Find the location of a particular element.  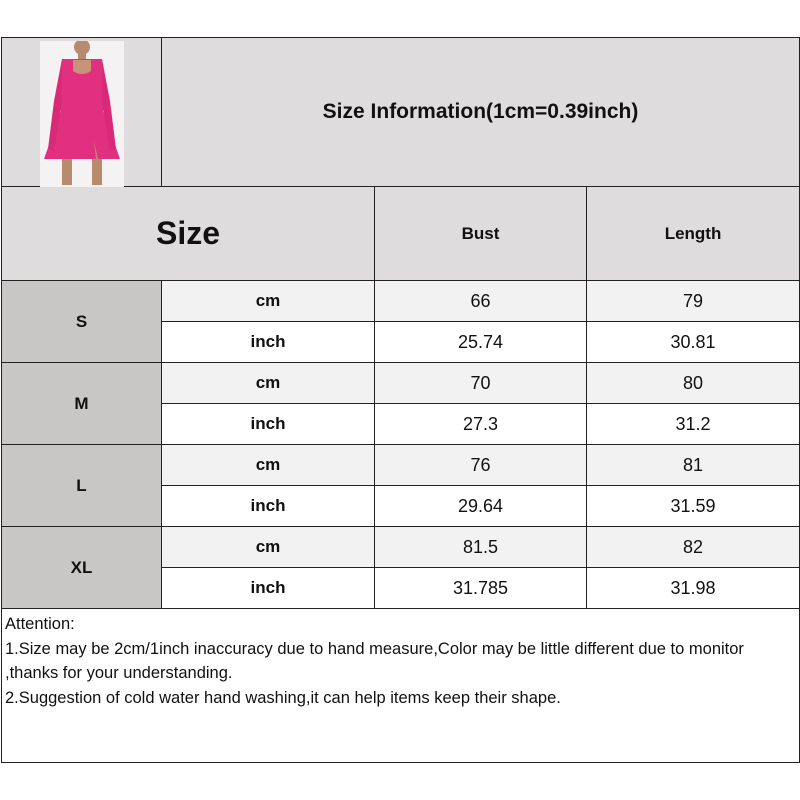

bust-value: 31.785 is located at coordinates (480, 588).